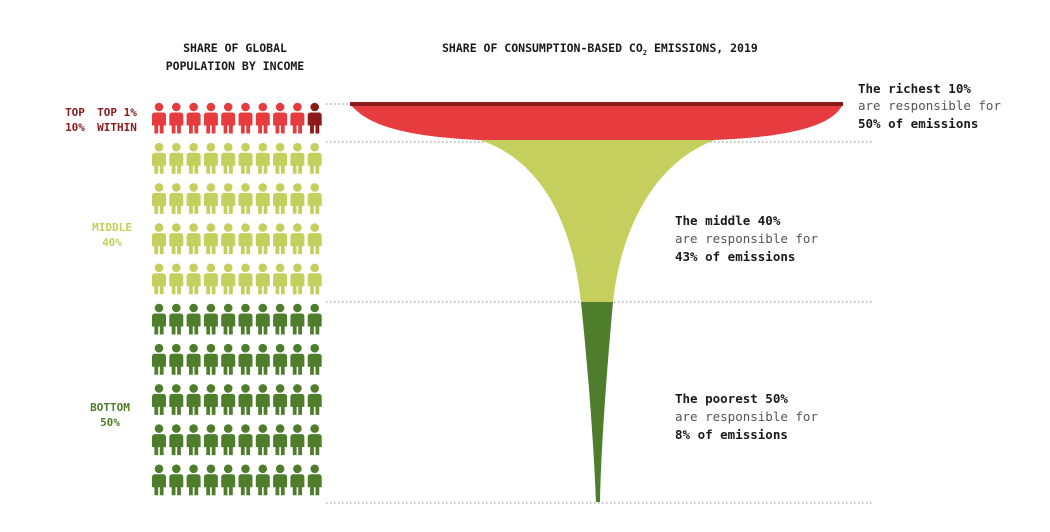  I want to click on label-middle-line2: 40%, so click(112, 242).